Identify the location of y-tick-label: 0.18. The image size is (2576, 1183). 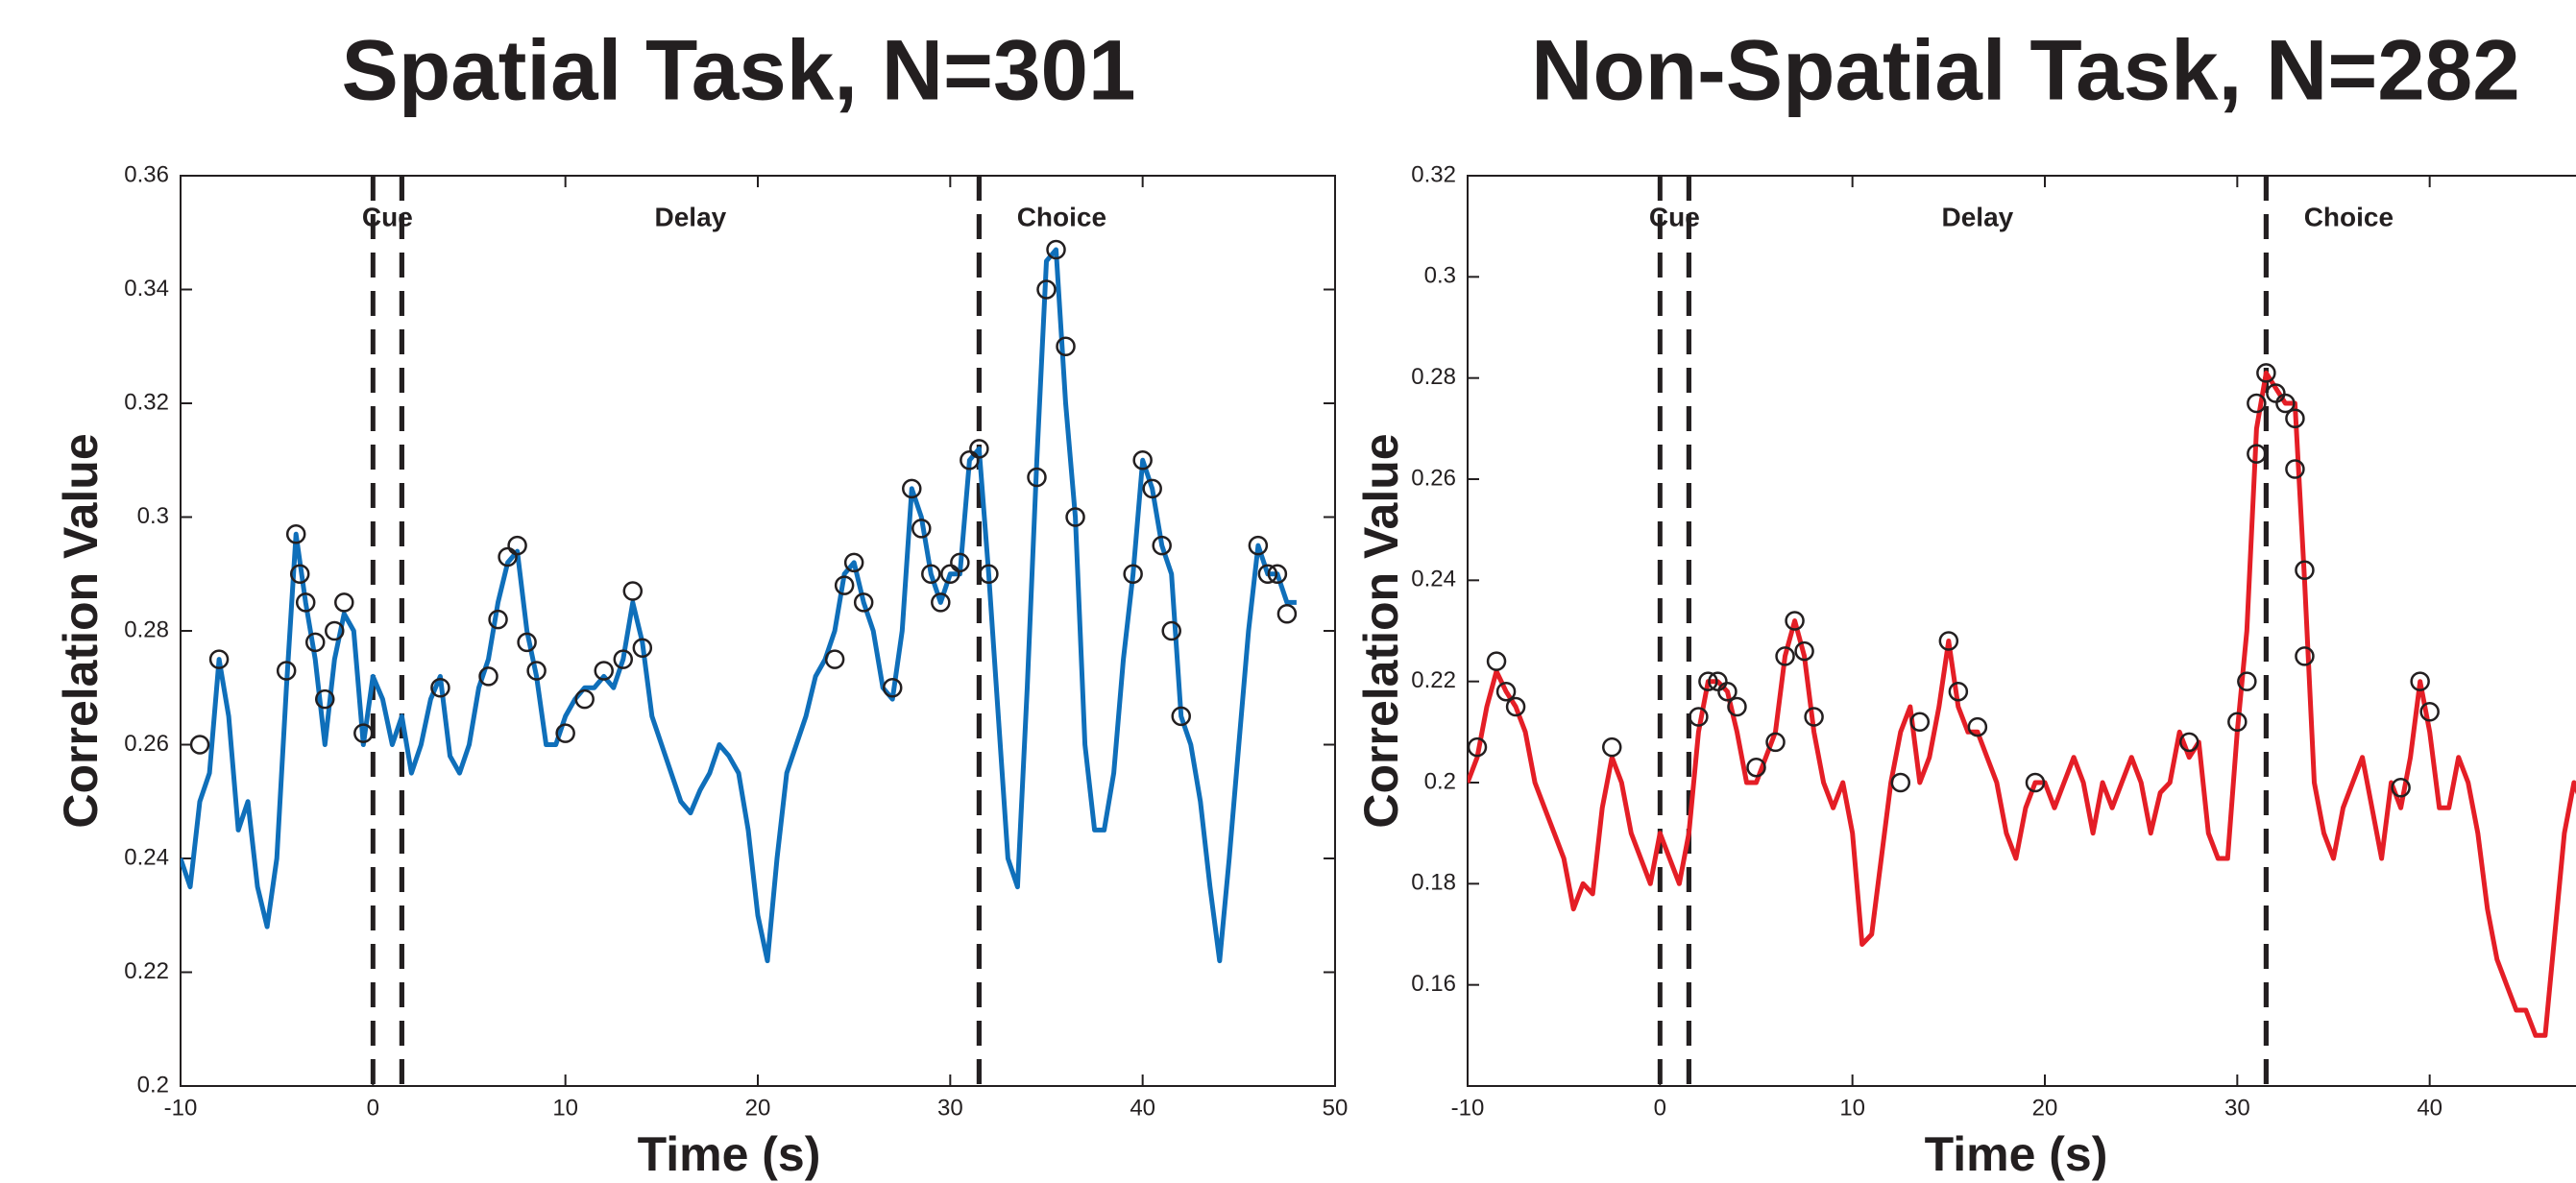
(1433, 883).